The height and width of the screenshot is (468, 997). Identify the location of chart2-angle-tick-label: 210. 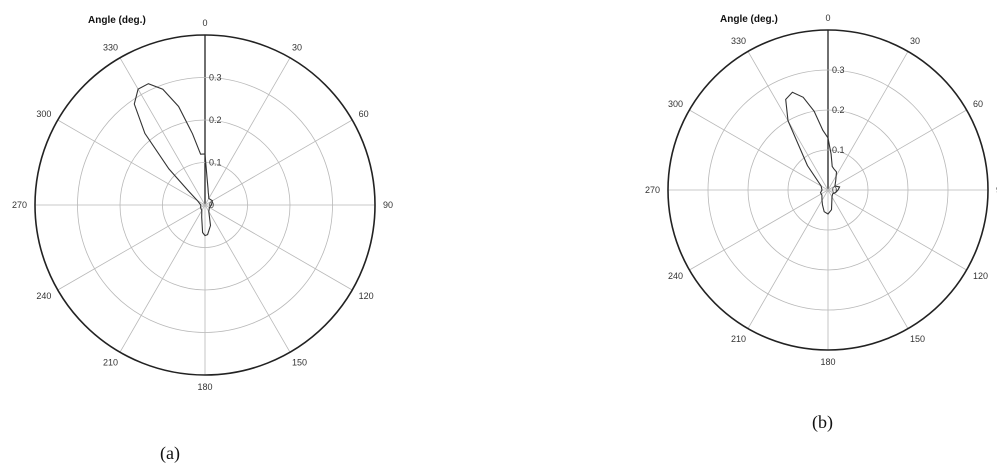
(738, 339).